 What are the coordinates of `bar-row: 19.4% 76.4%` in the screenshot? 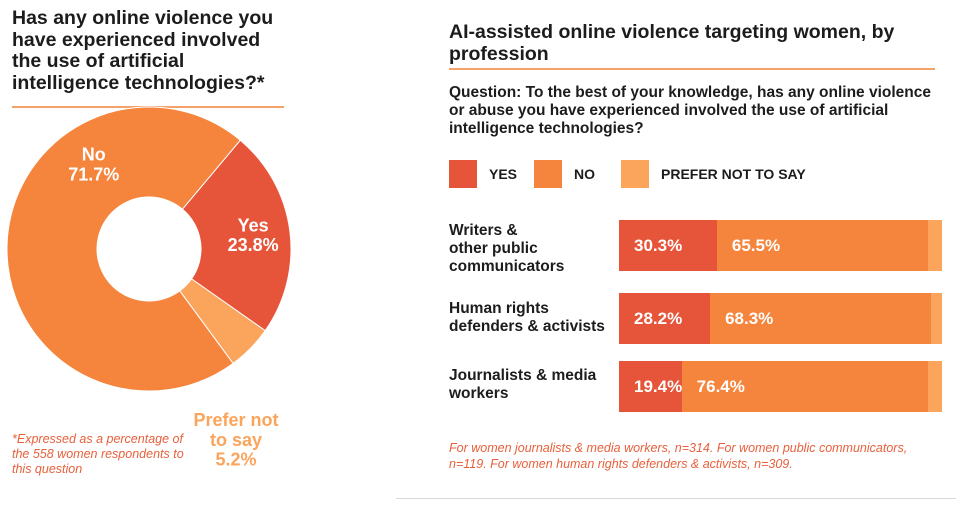 It's located at (780, 386).